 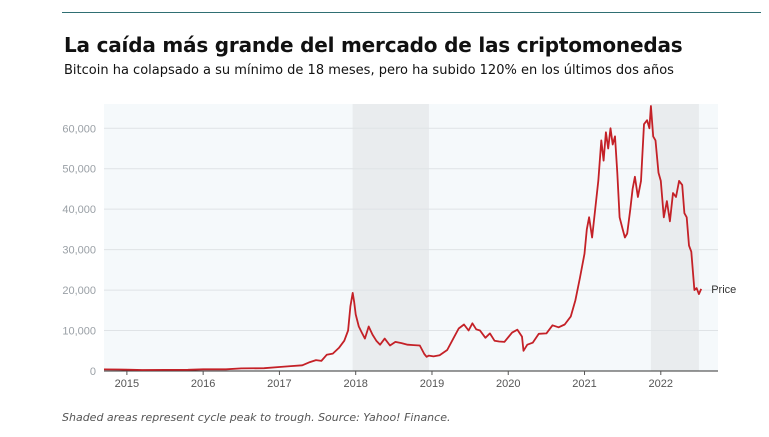 What do you see at coordinates (79, 251) in the screenshot?
I see `y-tick-label: 30,000` at bounding box center [79, 251].